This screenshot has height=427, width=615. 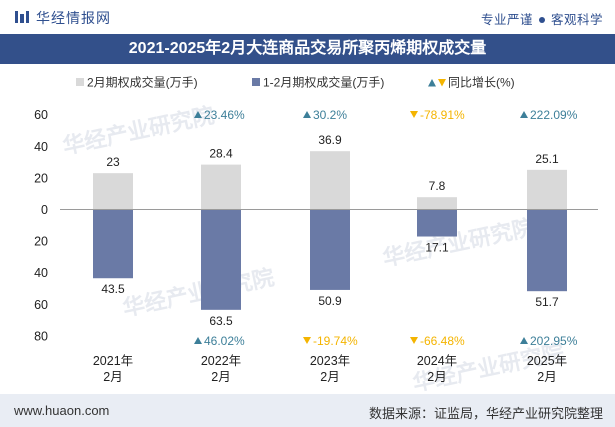 What do you see at coordinates (442, 115) in the screenshot?
I see `growth-label-feb-3: -78.91%` at bounding box center [442, 115].